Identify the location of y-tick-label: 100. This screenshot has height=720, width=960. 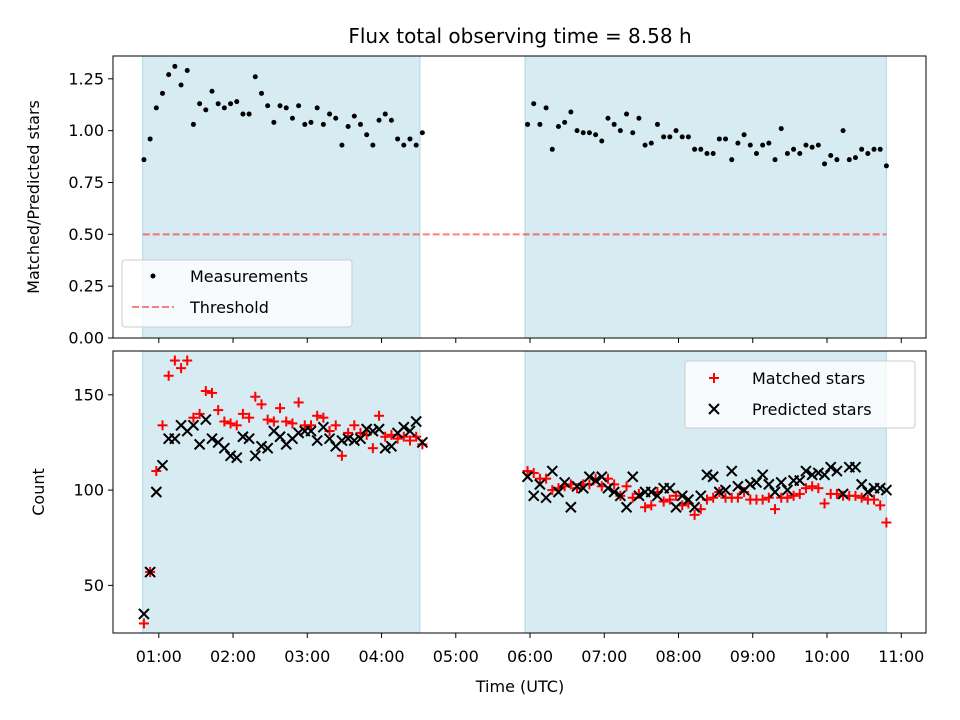
(88, 490).